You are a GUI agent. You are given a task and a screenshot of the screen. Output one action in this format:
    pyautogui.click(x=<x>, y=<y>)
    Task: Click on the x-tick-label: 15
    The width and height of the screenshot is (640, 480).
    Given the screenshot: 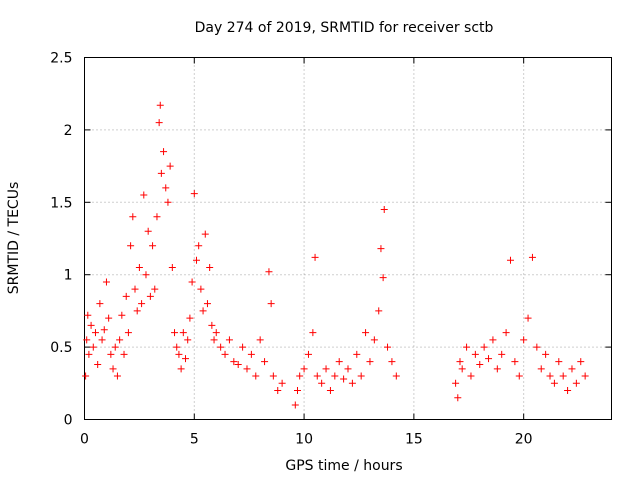 What is the action you would take?
    pyautogui.click(x=414, y=440)
    